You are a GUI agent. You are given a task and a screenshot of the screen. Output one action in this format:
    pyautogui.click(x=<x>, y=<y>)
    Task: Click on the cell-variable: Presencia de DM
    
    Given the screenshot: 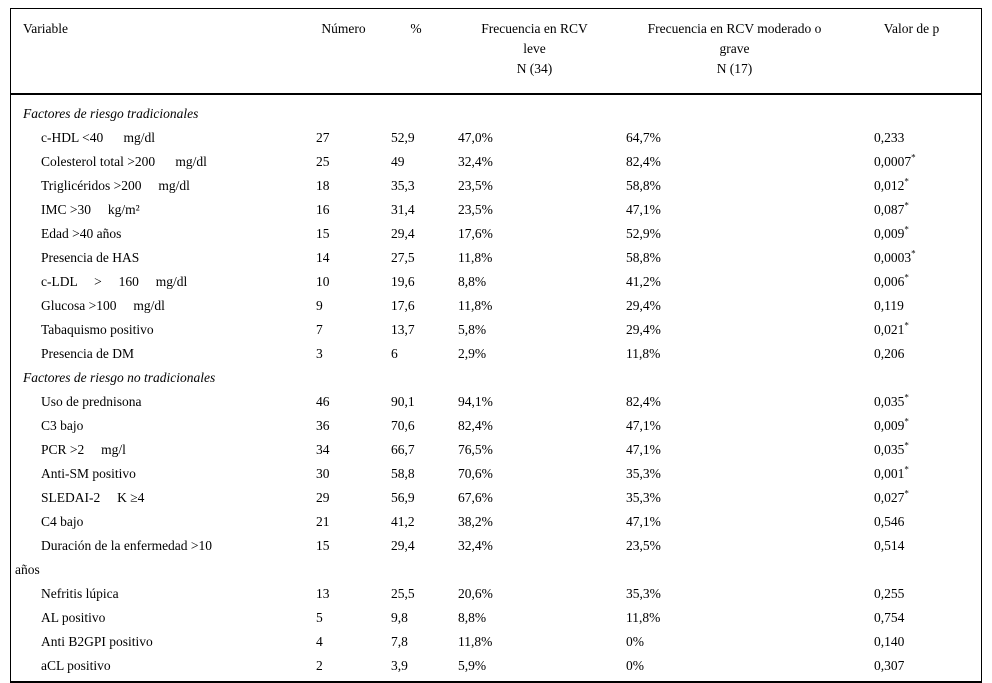 What is the action you would take?
    pyautogui.click(x=87, y=353)
    